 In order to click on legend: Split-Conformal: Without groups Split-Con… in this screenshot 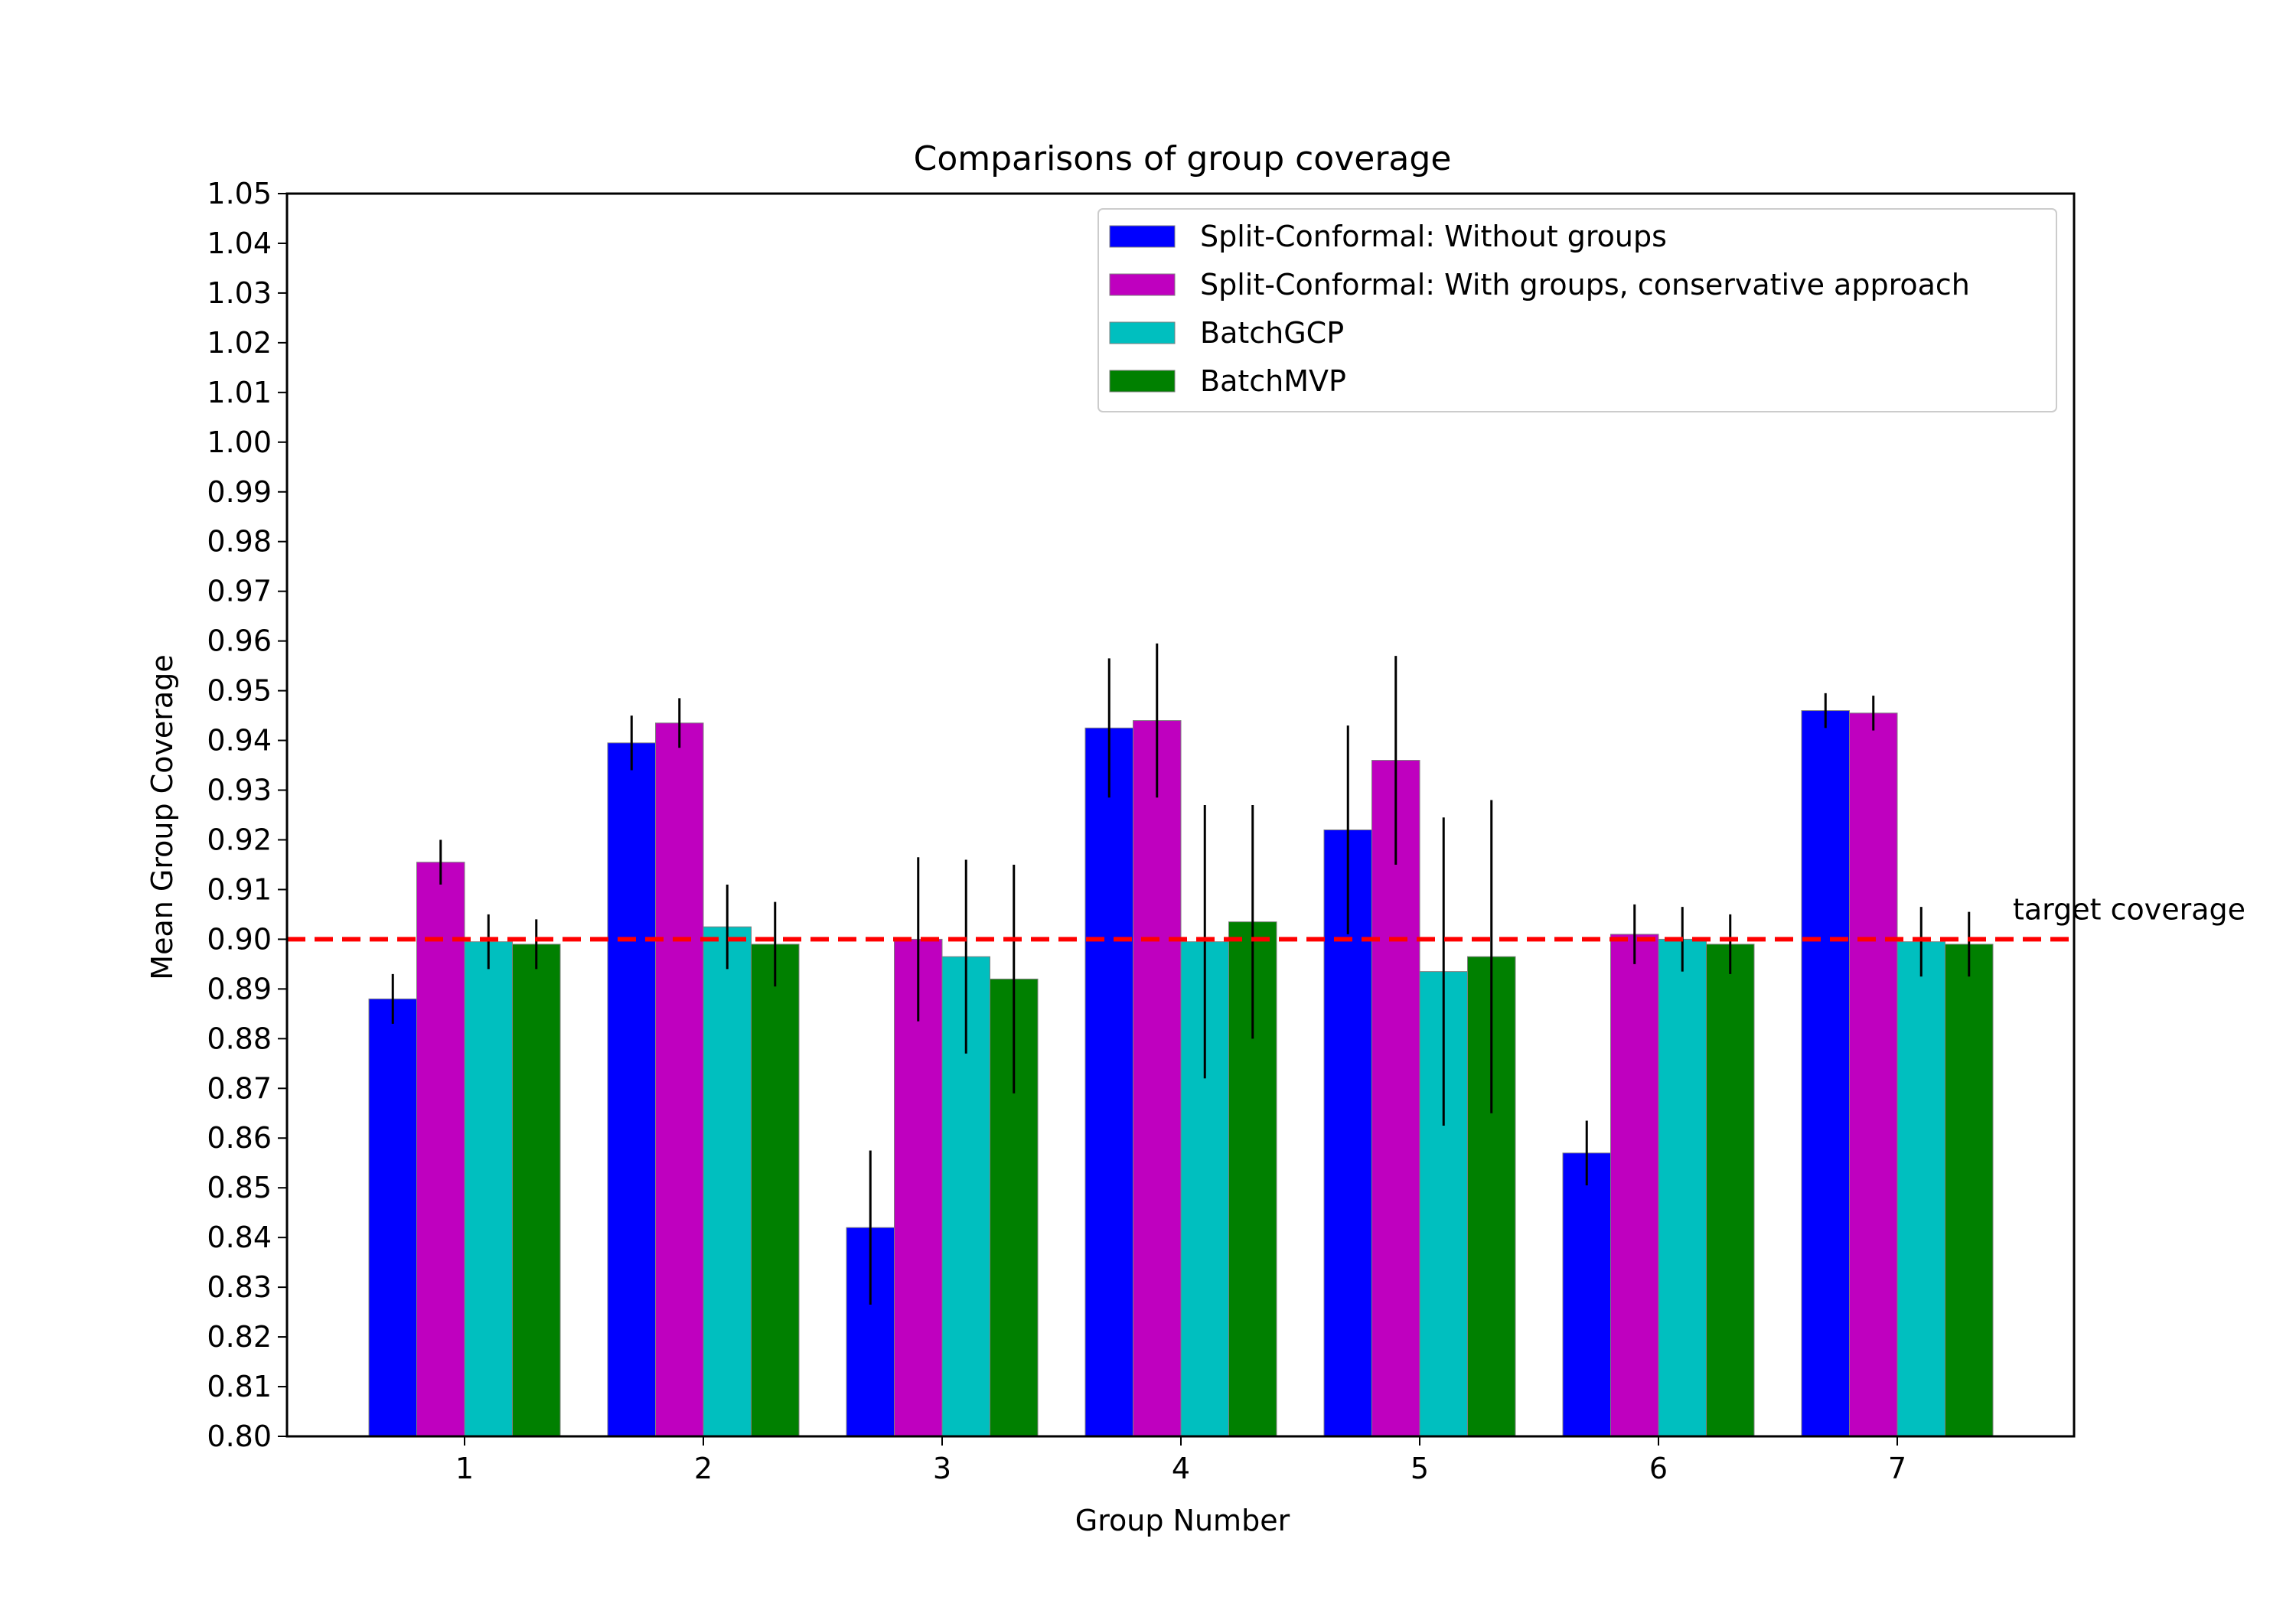, I will do `click(1577, 310)`.